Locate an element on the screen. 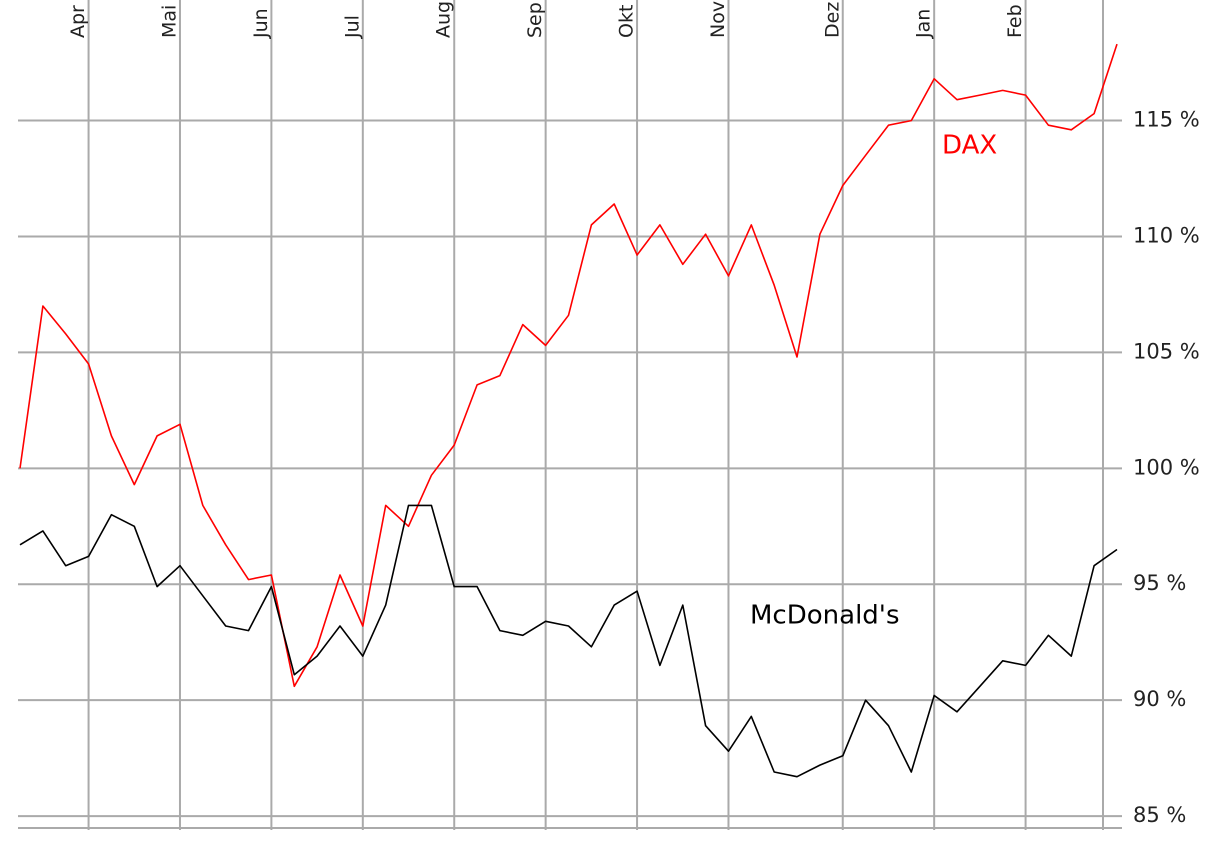 Image resolution: width=1228 pixels, height=844 pixels. y-tick-label: 100 % is located at coordinates (1166, 467).